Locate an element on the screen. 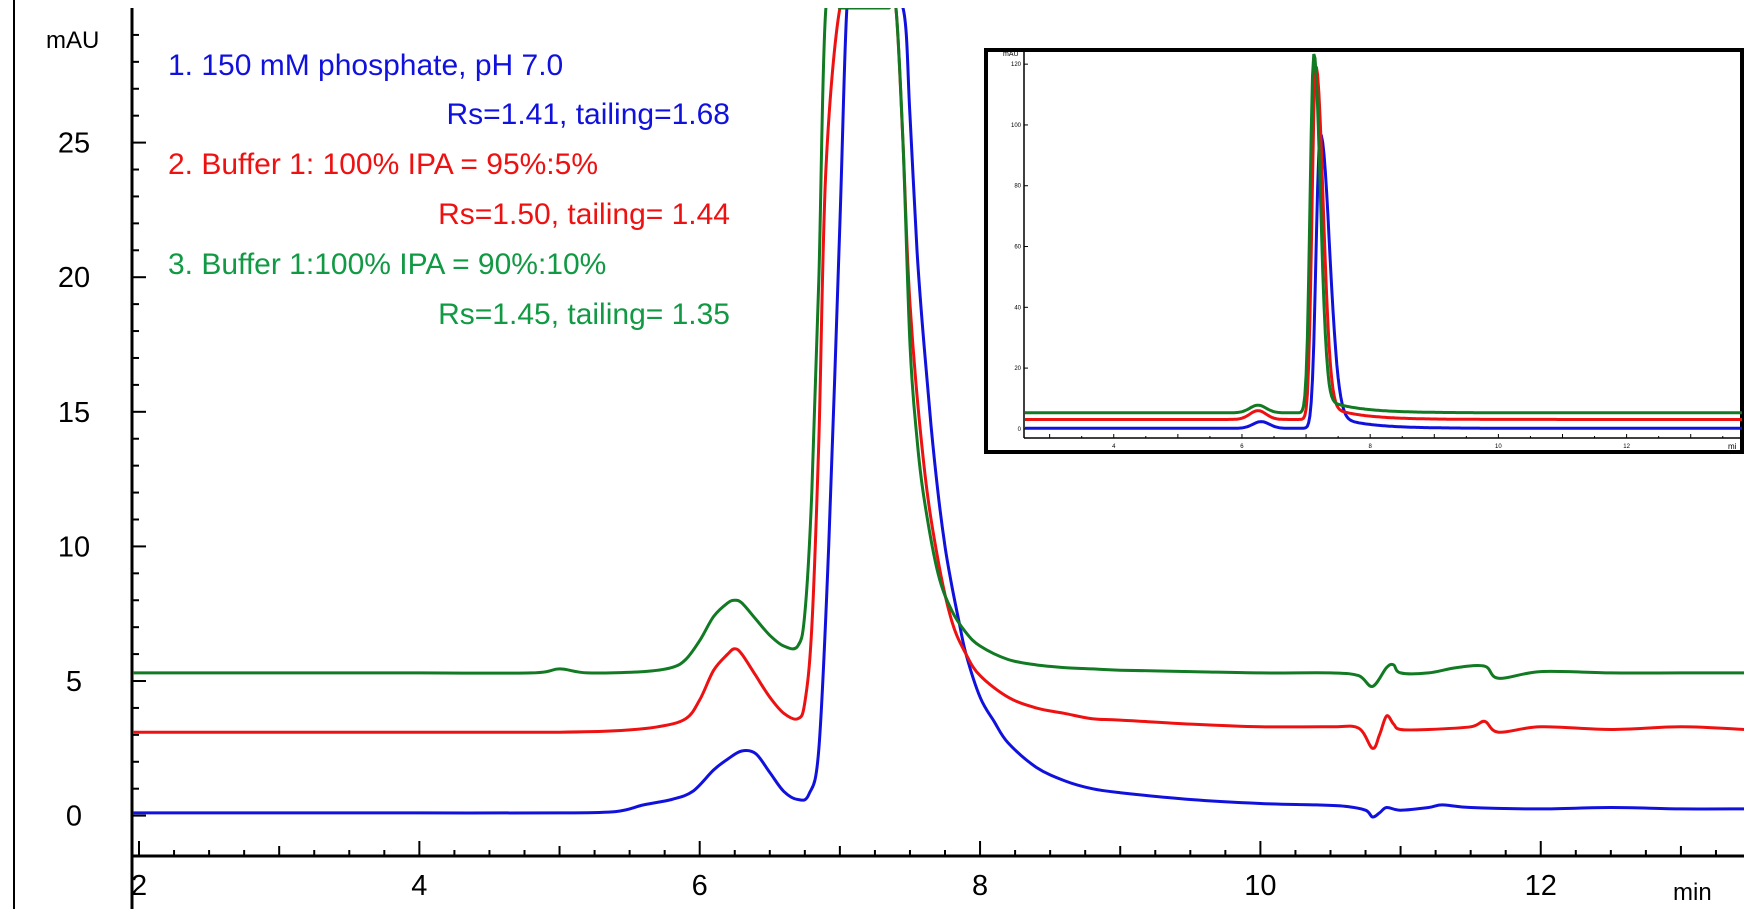 This screenshot has width=1744, height=909. inset-x-tick-label: 4 is located at coordinates (1114, 447).